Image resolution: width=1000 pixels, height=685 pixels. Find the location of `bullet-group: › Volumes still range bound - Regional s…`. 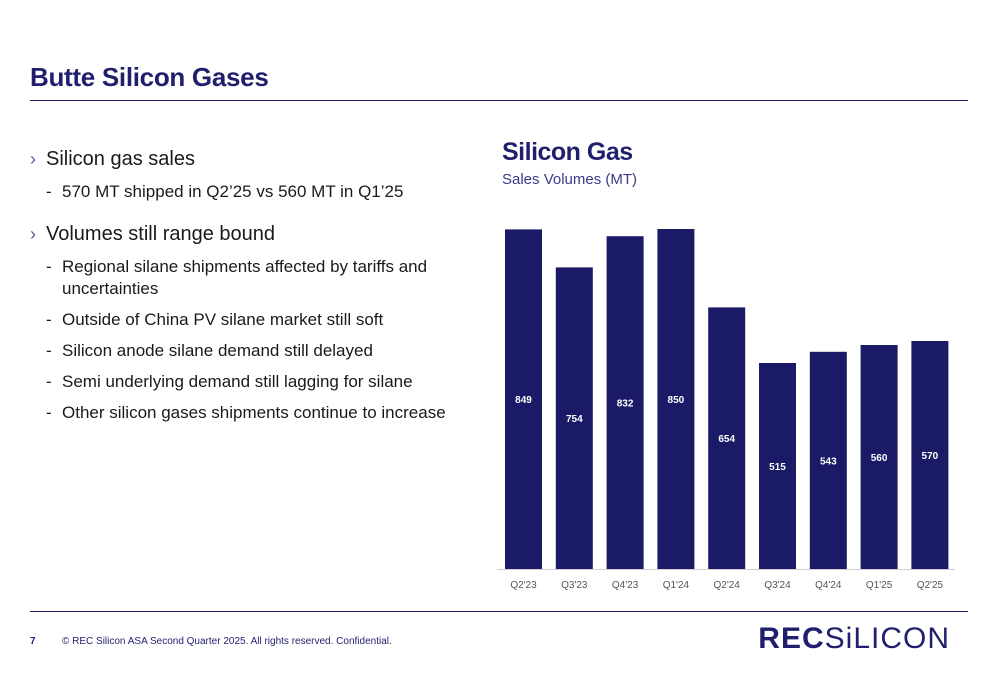

bullet-group: › Volumes still range bound - Regional s… is located at coordinates (245, 322).